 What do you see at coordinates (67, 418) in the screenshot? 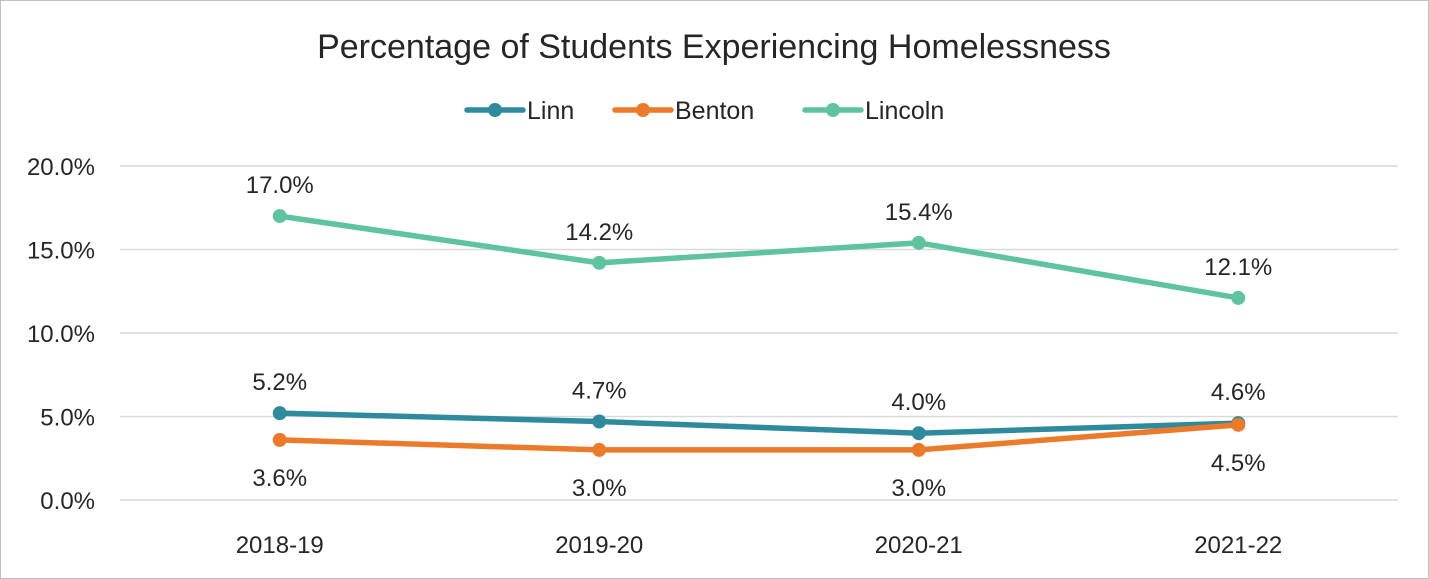
I see `y-tick-label: 5.0%` at bounding box center [67, 418].